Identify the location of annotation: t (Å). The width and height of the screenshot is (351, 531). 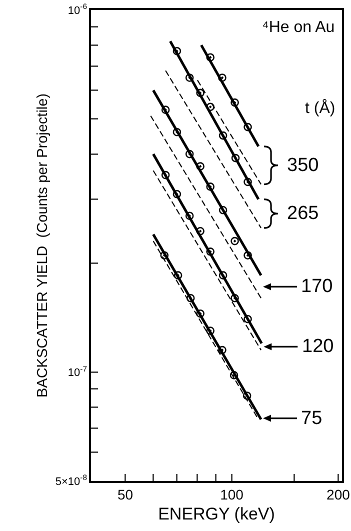
(320, 108).